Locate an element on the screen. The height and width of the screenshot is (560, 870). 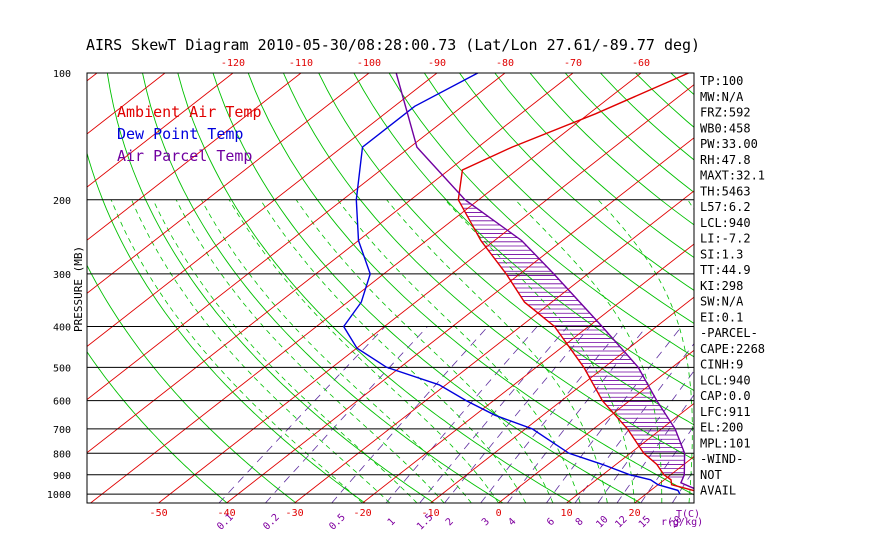
mixing-ratio-unit-label: r(g/kg) is located at coordinates (682, 522).